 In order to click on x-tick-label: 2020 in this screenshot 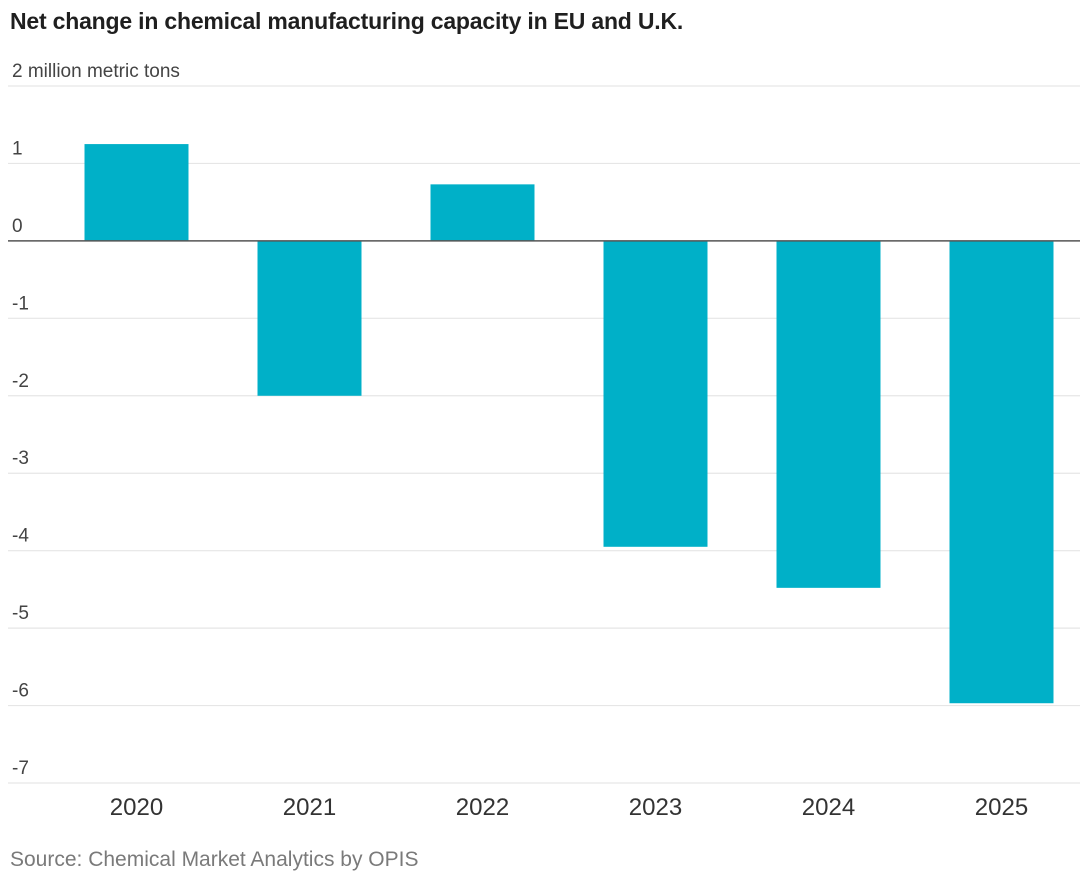, I will do `click(136, 807)`.